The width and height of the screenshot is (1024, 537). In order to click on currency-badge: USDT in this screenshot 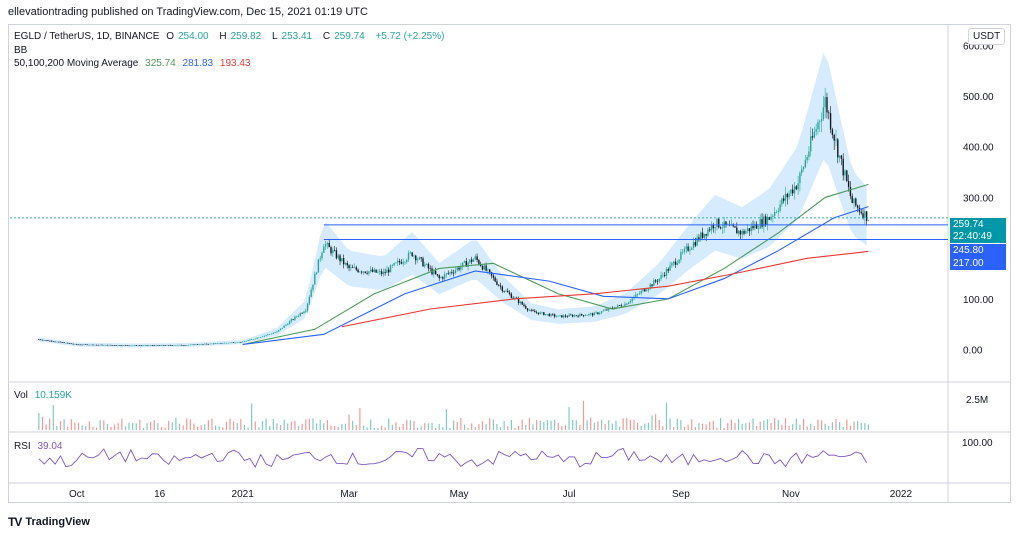, I will do `click(987, 36)`.